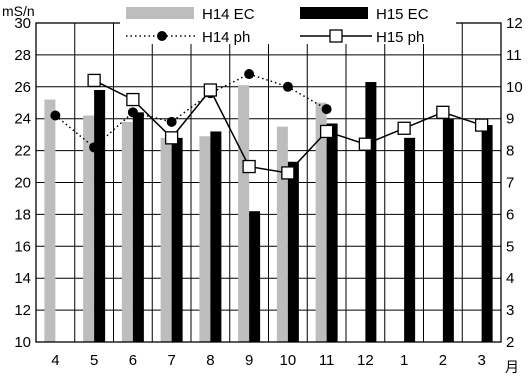 This screenshot has width=531, height=385. I want to click on x-tick-label: 8, so click(210, 360).